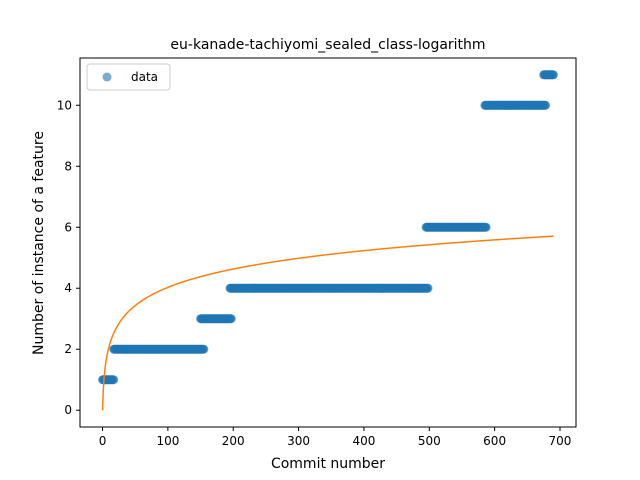  I want to click on y-tick-label: 2, so click(68, 349).